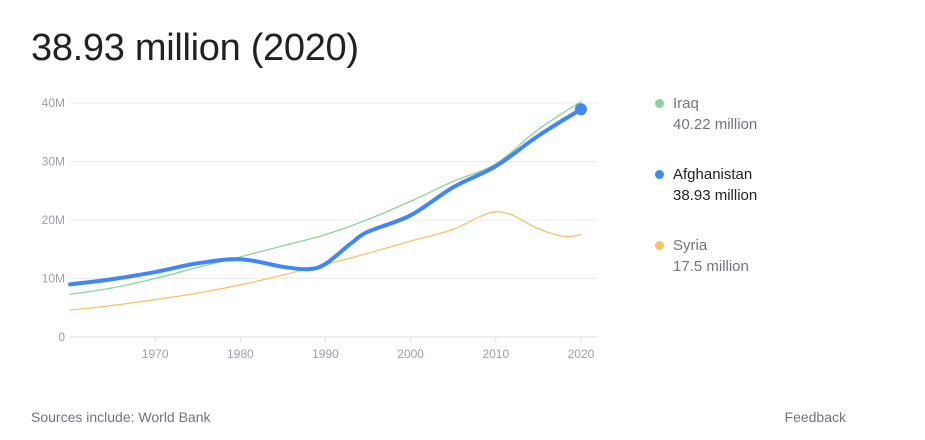 The image size is (925, 440). What do you see at coordinates (581, 354) in the screenshot?
I see `x-tick-label: 2020` at bounding box center [581, 354].